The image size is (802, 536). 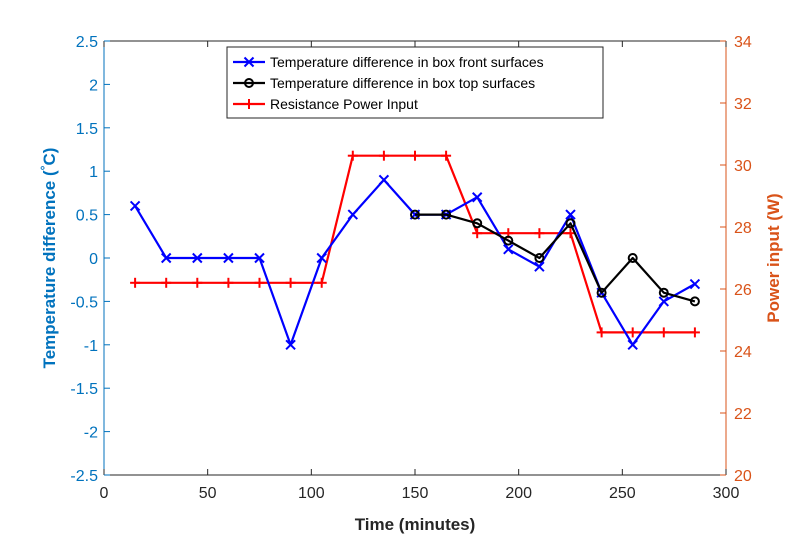 What do you see at coordinates (87, 129) in the screenshot?
I see `y-left-tick-label-8: 1.5` at bounding box center [87, 129].